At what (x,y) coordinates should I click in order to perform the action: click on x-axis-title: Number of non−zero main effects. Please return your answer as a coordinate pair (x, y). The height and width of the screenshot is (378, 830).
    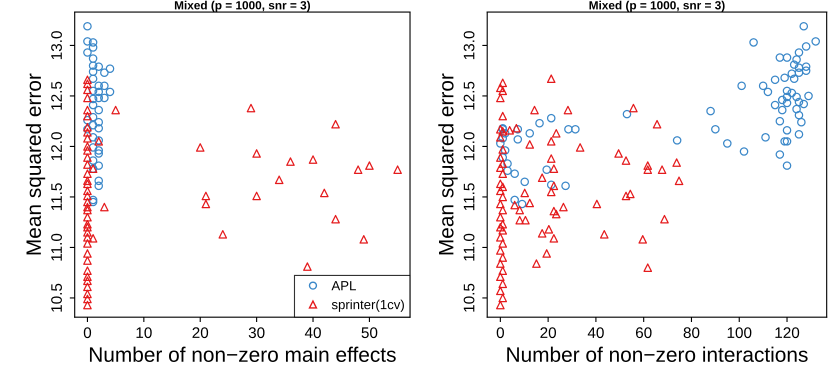
    Looking at the image, I should click on (243, 354).